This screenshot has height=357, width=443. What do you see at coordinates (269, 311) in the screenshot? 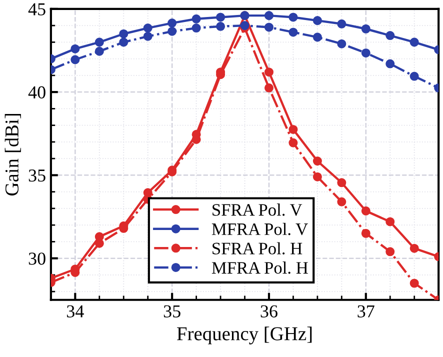
I see `x-tick-label: 36` at bounding box center [269, 311].